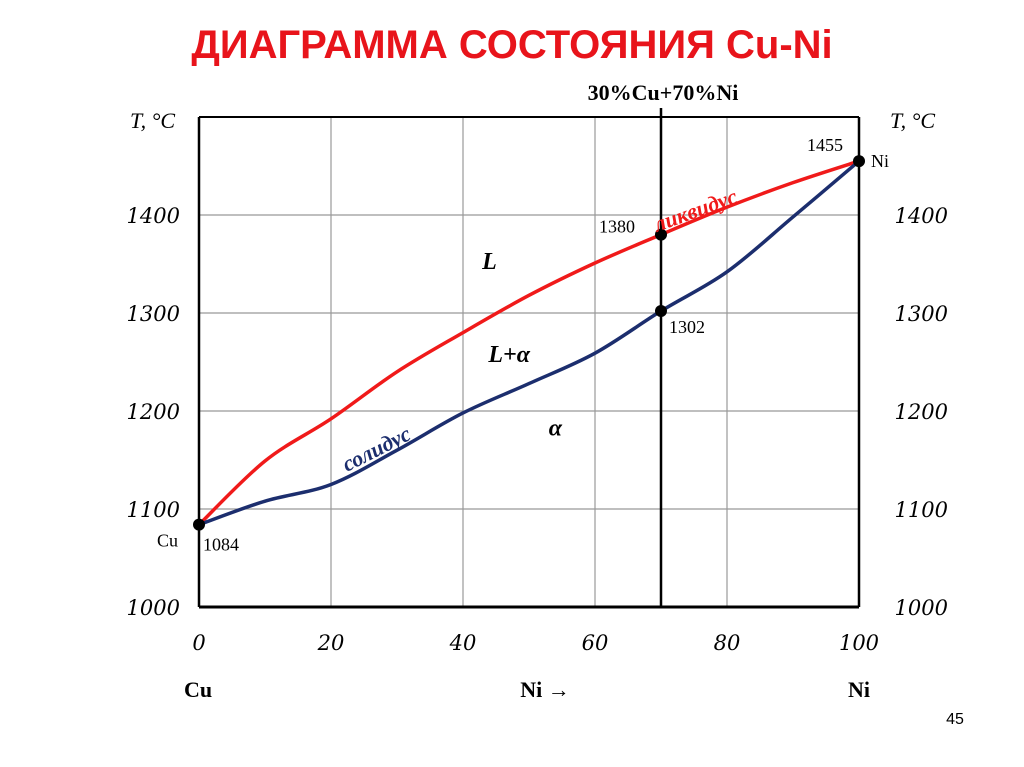 The width and height of the screenshot is (1024, 767). What do you see at coordinates (545, 689) in the screenshot?
I see `x-axis-label: Ni →` at bounding box center [545, 689].